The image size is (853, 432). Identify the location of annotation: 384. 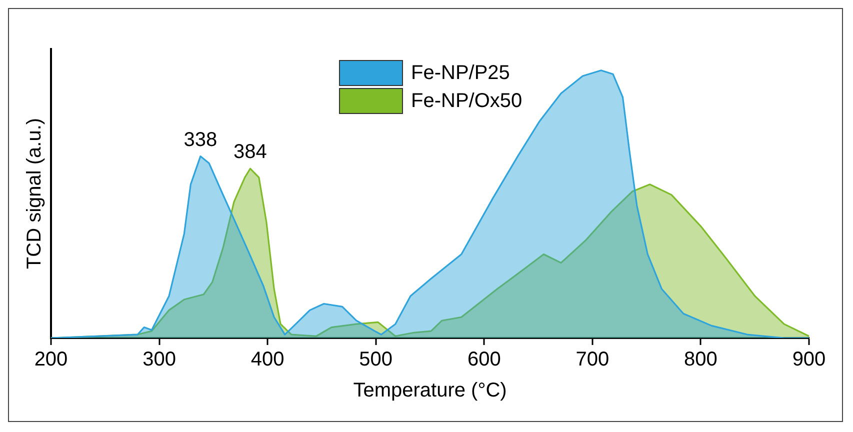
(250, 152).